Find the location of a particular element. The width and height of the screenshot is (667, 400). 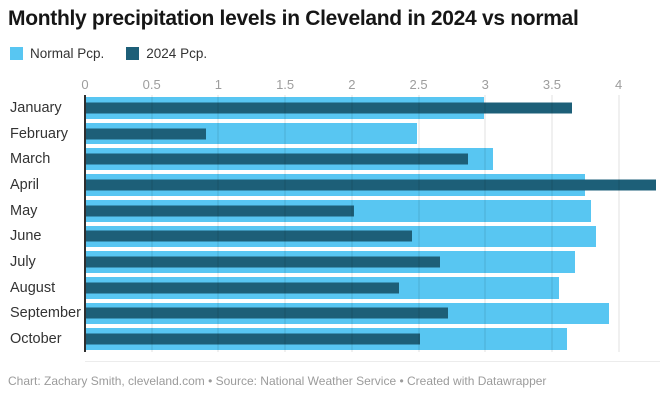

zero-axis-line is located at coordinates (85, 223).